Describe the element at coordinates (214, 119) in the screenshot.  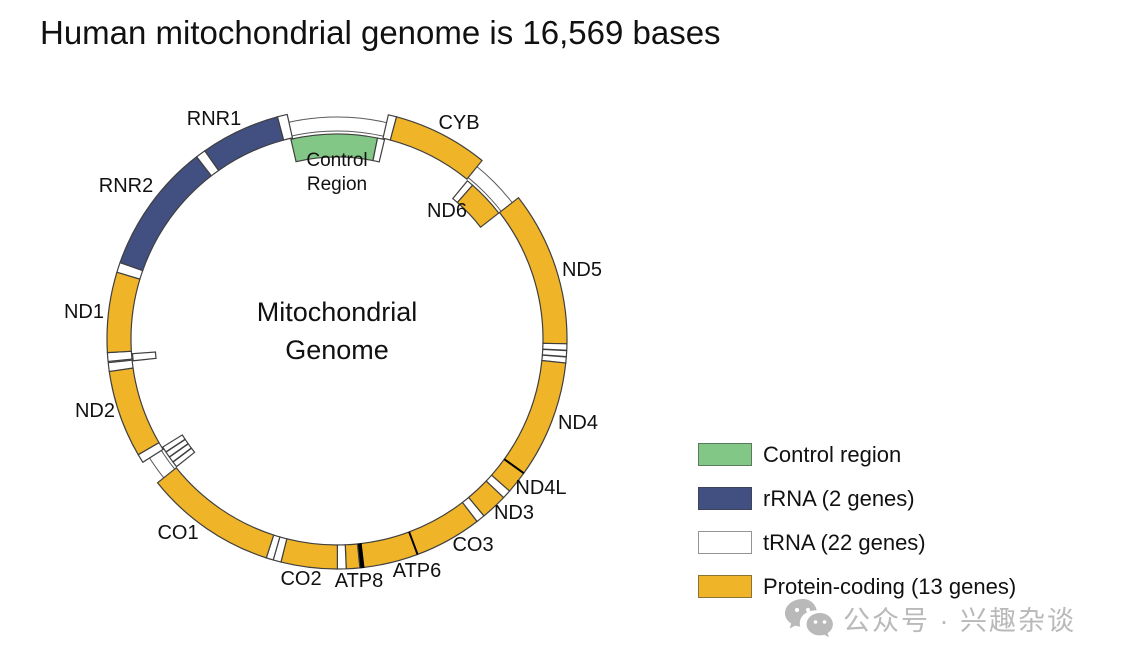
I see `gene-label-rnr1: RNR1` at that location.